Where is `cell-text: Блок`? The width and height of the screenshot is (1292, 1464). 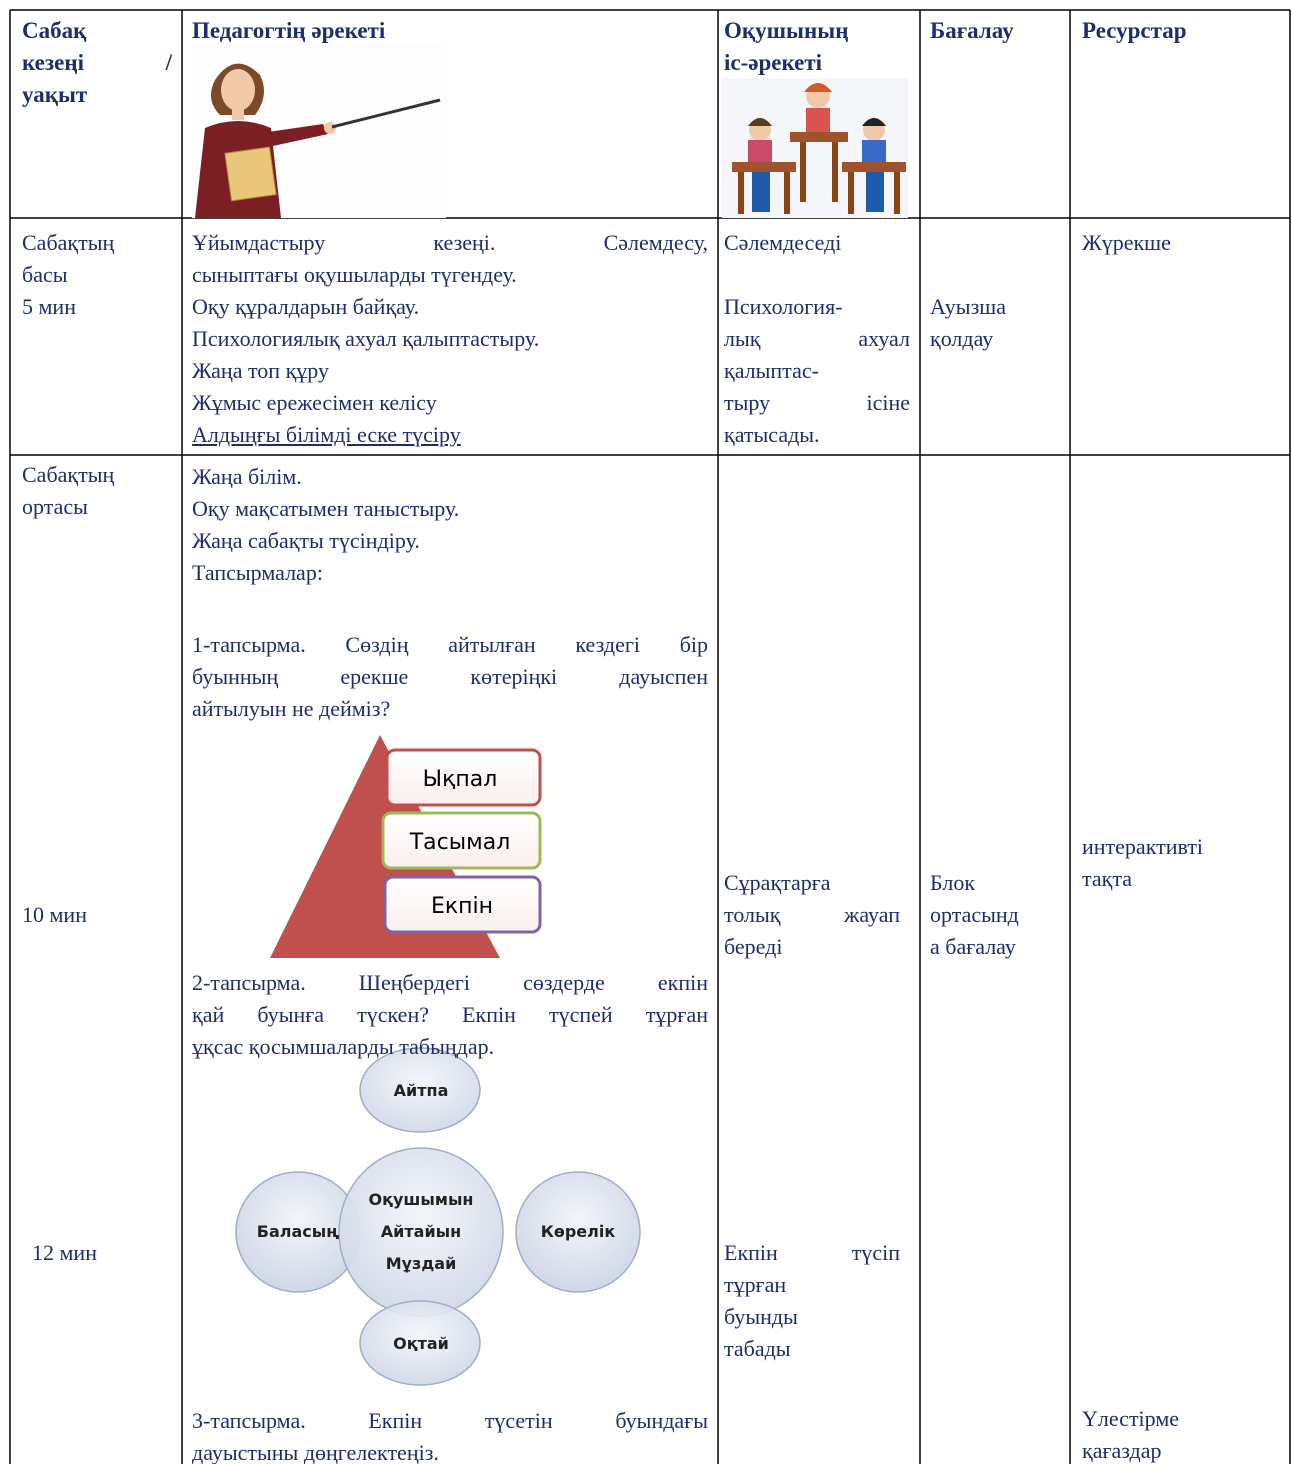 cell-text: Блок is located at coordinates (953, 882).